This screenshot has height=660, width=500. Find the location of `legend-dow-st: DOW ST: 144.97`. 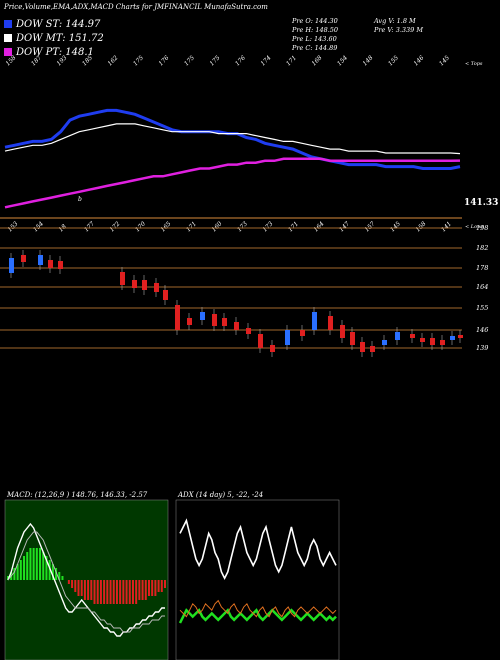

legend-dow-st: DOW ST: 144.97 is located at coordinates (52, 24).